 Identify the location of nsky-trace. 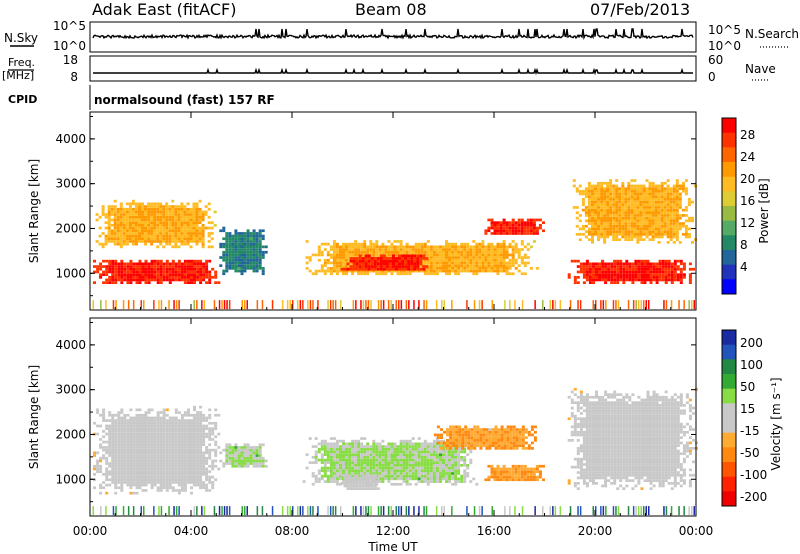
(393, 34).